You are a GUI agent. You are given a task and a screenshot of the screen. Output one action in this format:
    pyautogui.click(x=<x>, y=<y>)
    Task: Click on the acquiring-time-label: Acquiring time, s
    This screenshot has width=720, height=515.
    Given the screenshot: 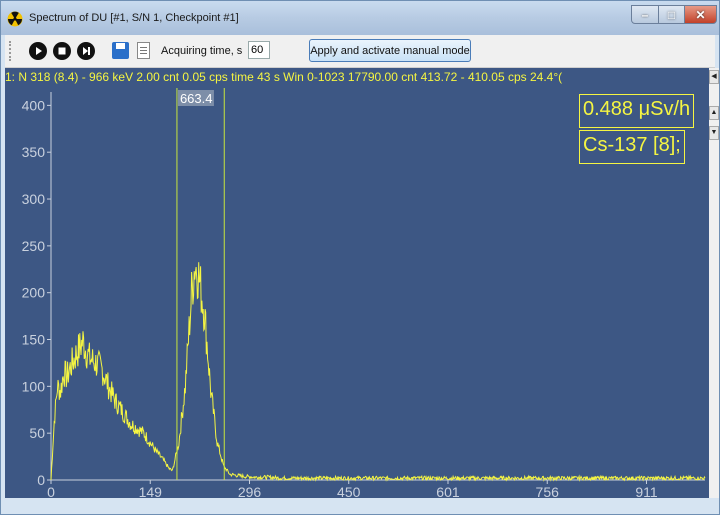 What is the action you would take?
    pyautogui.click(x=202, y=51)
    